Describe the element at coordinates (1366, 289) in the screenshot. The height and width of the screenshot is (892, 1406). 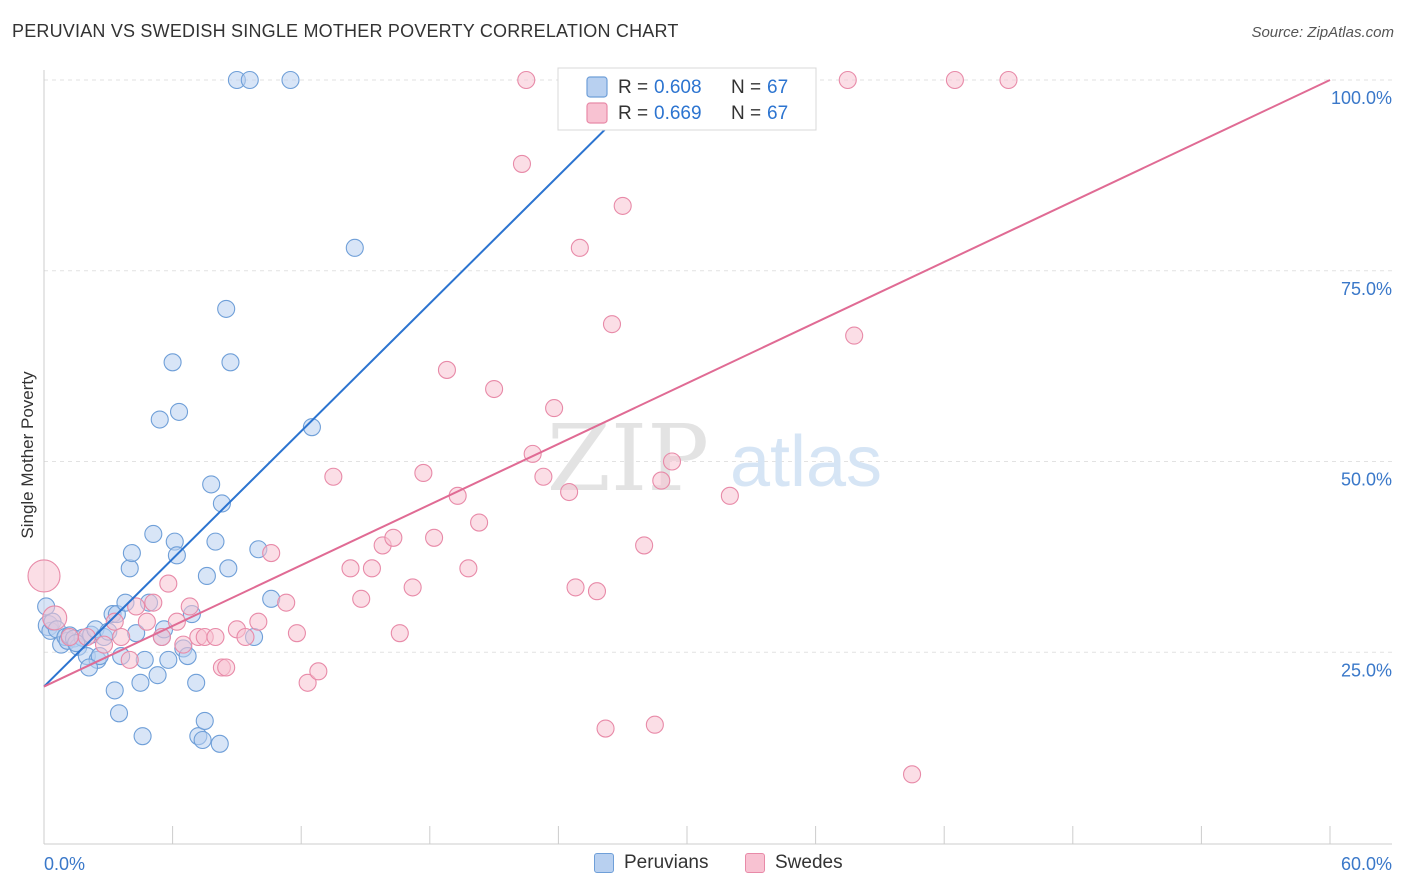
I see `y-tick-label-2: 75.0%` at that location.